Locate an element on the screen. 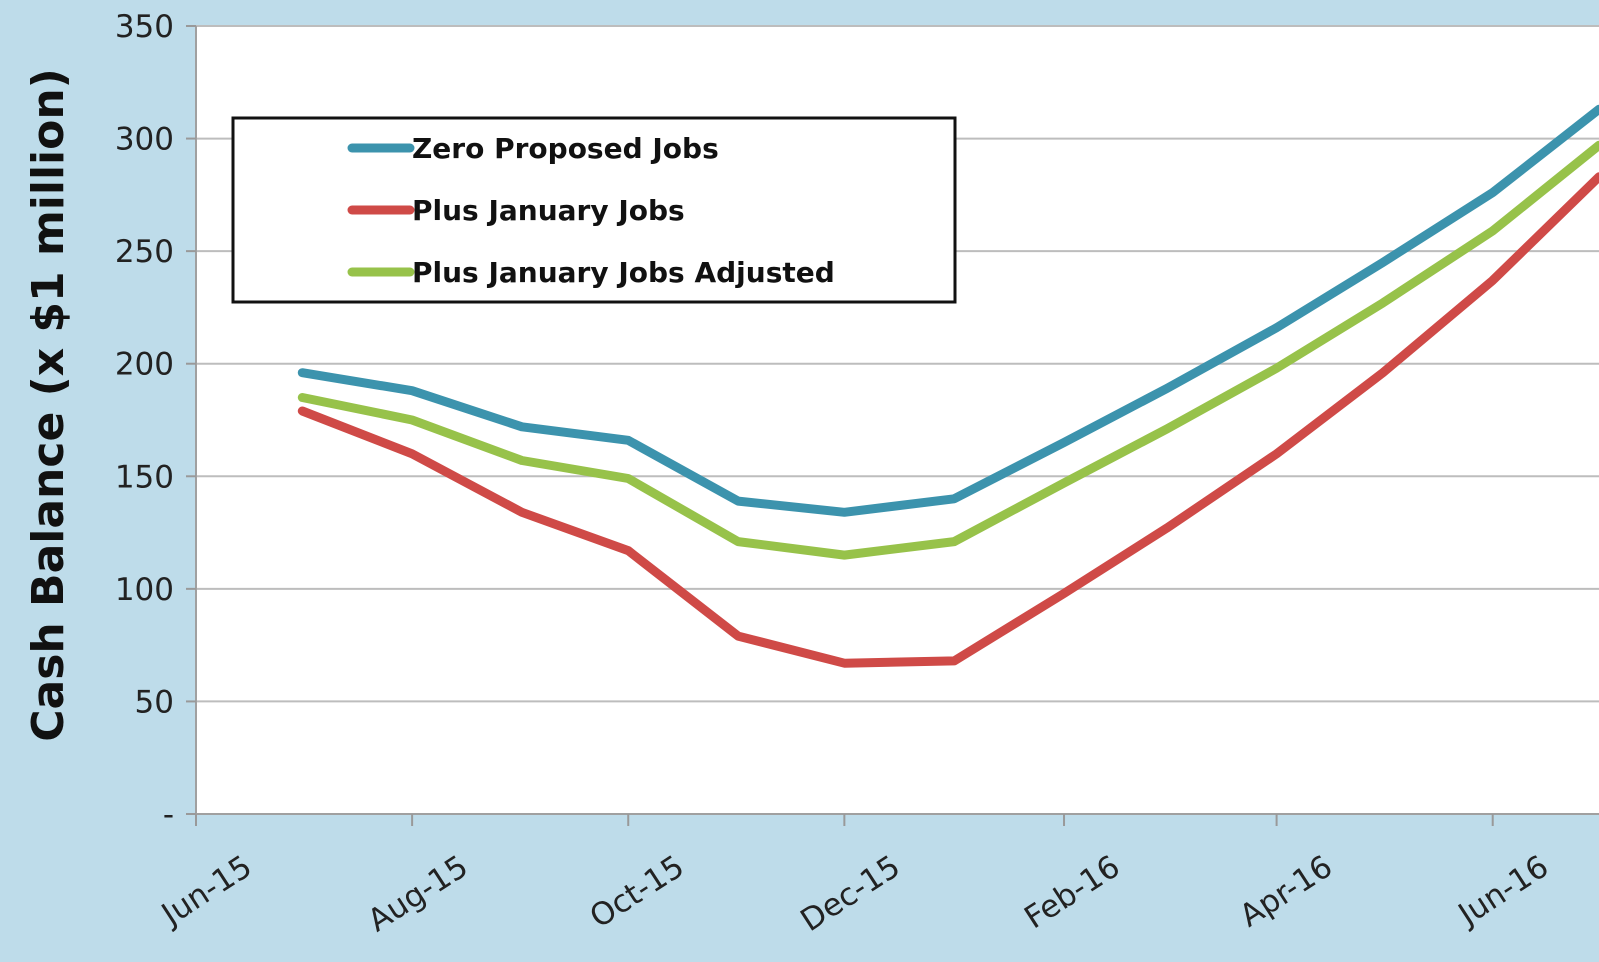 Image resolution: width=1599 pixels, height=962 pixels. legend-label: Zero Proposed Jobs is located at coordinates (565, 148).